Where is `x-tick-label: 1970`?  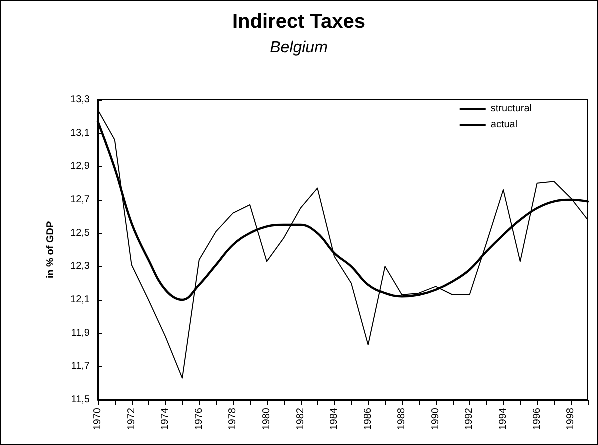
x-tick-label: 1970 is located at coordinates (98, 419).